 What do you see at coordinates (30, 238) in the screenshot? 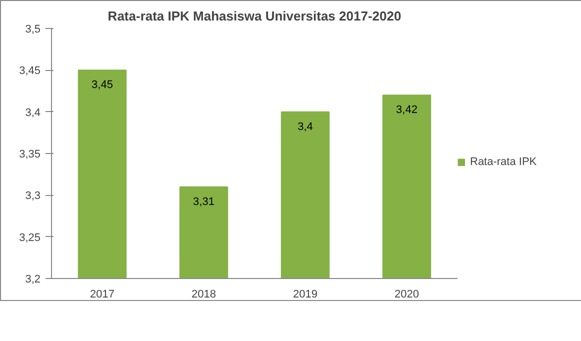
I see `y-tick-label: 3,25` at bounding box center [30, 238].